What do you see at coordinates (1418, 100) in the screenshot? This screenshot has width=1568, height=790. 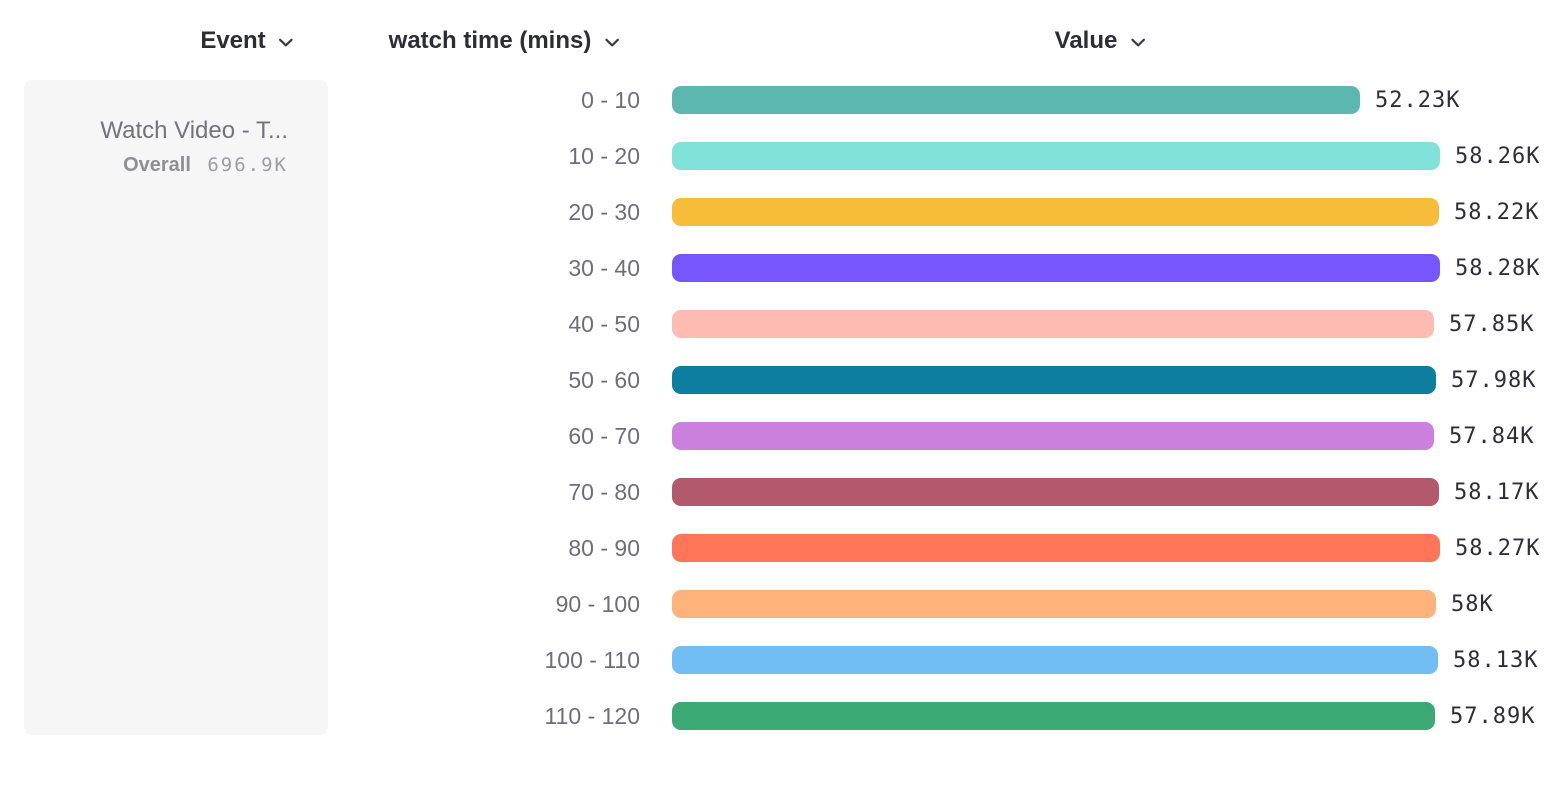 I see `bar-value: 52.23K` at bounding box center [1418, 100].